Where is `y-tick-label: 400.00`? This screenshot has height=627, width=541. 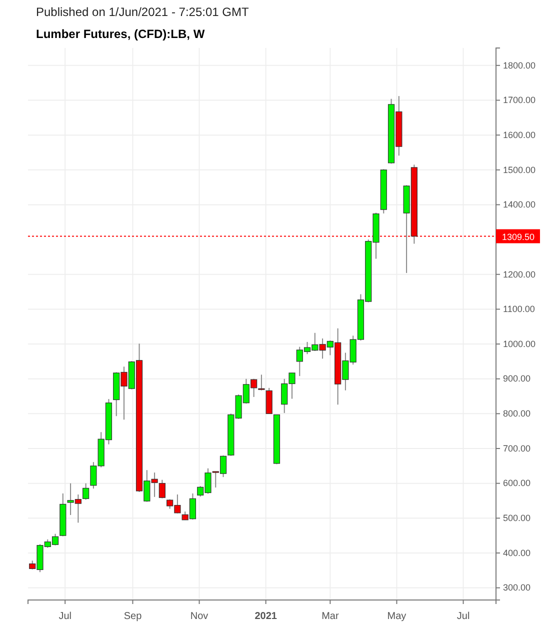 y-tick-label: 400.00 is located at coordinates (517, 553).